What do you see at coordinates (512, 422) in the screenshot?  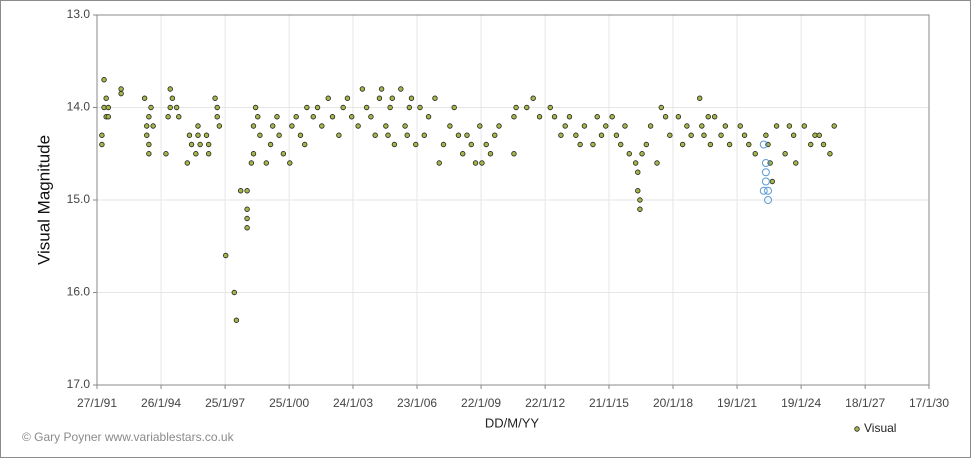 I see `x-axis-label: DD/M/YY` at bounding box center [512, 422].